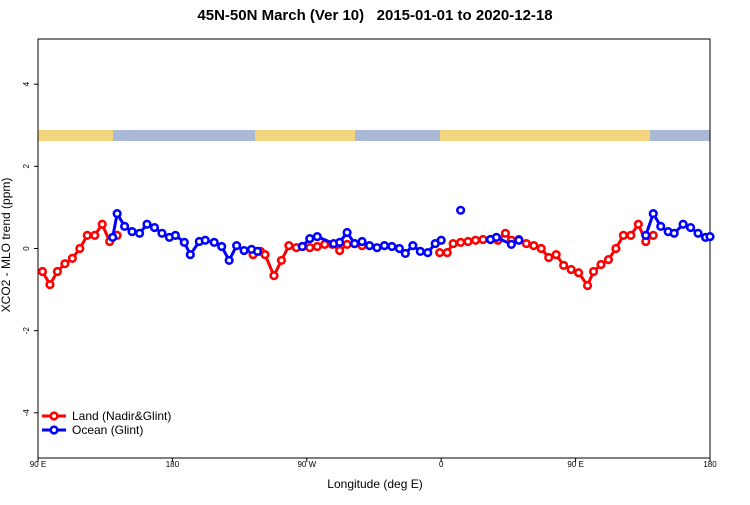 This screenshot has width=750, height=505. Describe the element at coordinates (374, 135) in the screenshot. I see `map-strip` at that location.